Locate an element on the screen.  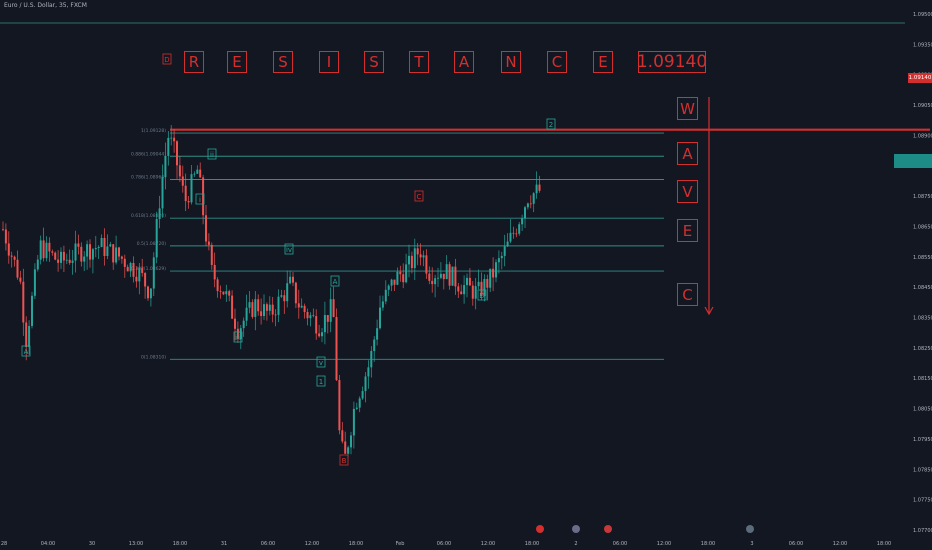
fib-level-label: 0.618(1.08820) is located at coordinates (148, 216).